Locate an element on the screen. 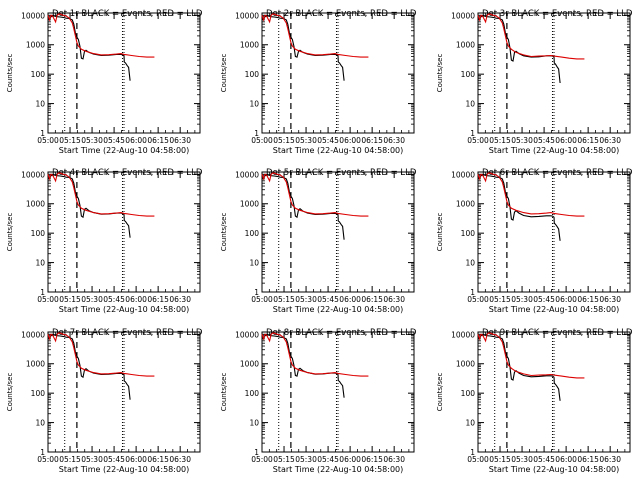  plot-title: Det 6r BLACK = Events, RED = LLD is located at coordinates (557, 173).